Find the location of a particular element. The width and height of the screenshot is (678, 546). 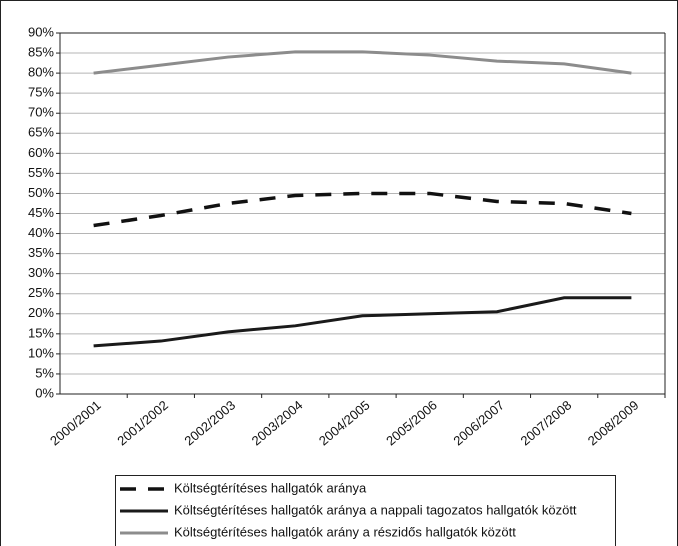

y-tick-label: 25% is located at coordinates (41, 292).